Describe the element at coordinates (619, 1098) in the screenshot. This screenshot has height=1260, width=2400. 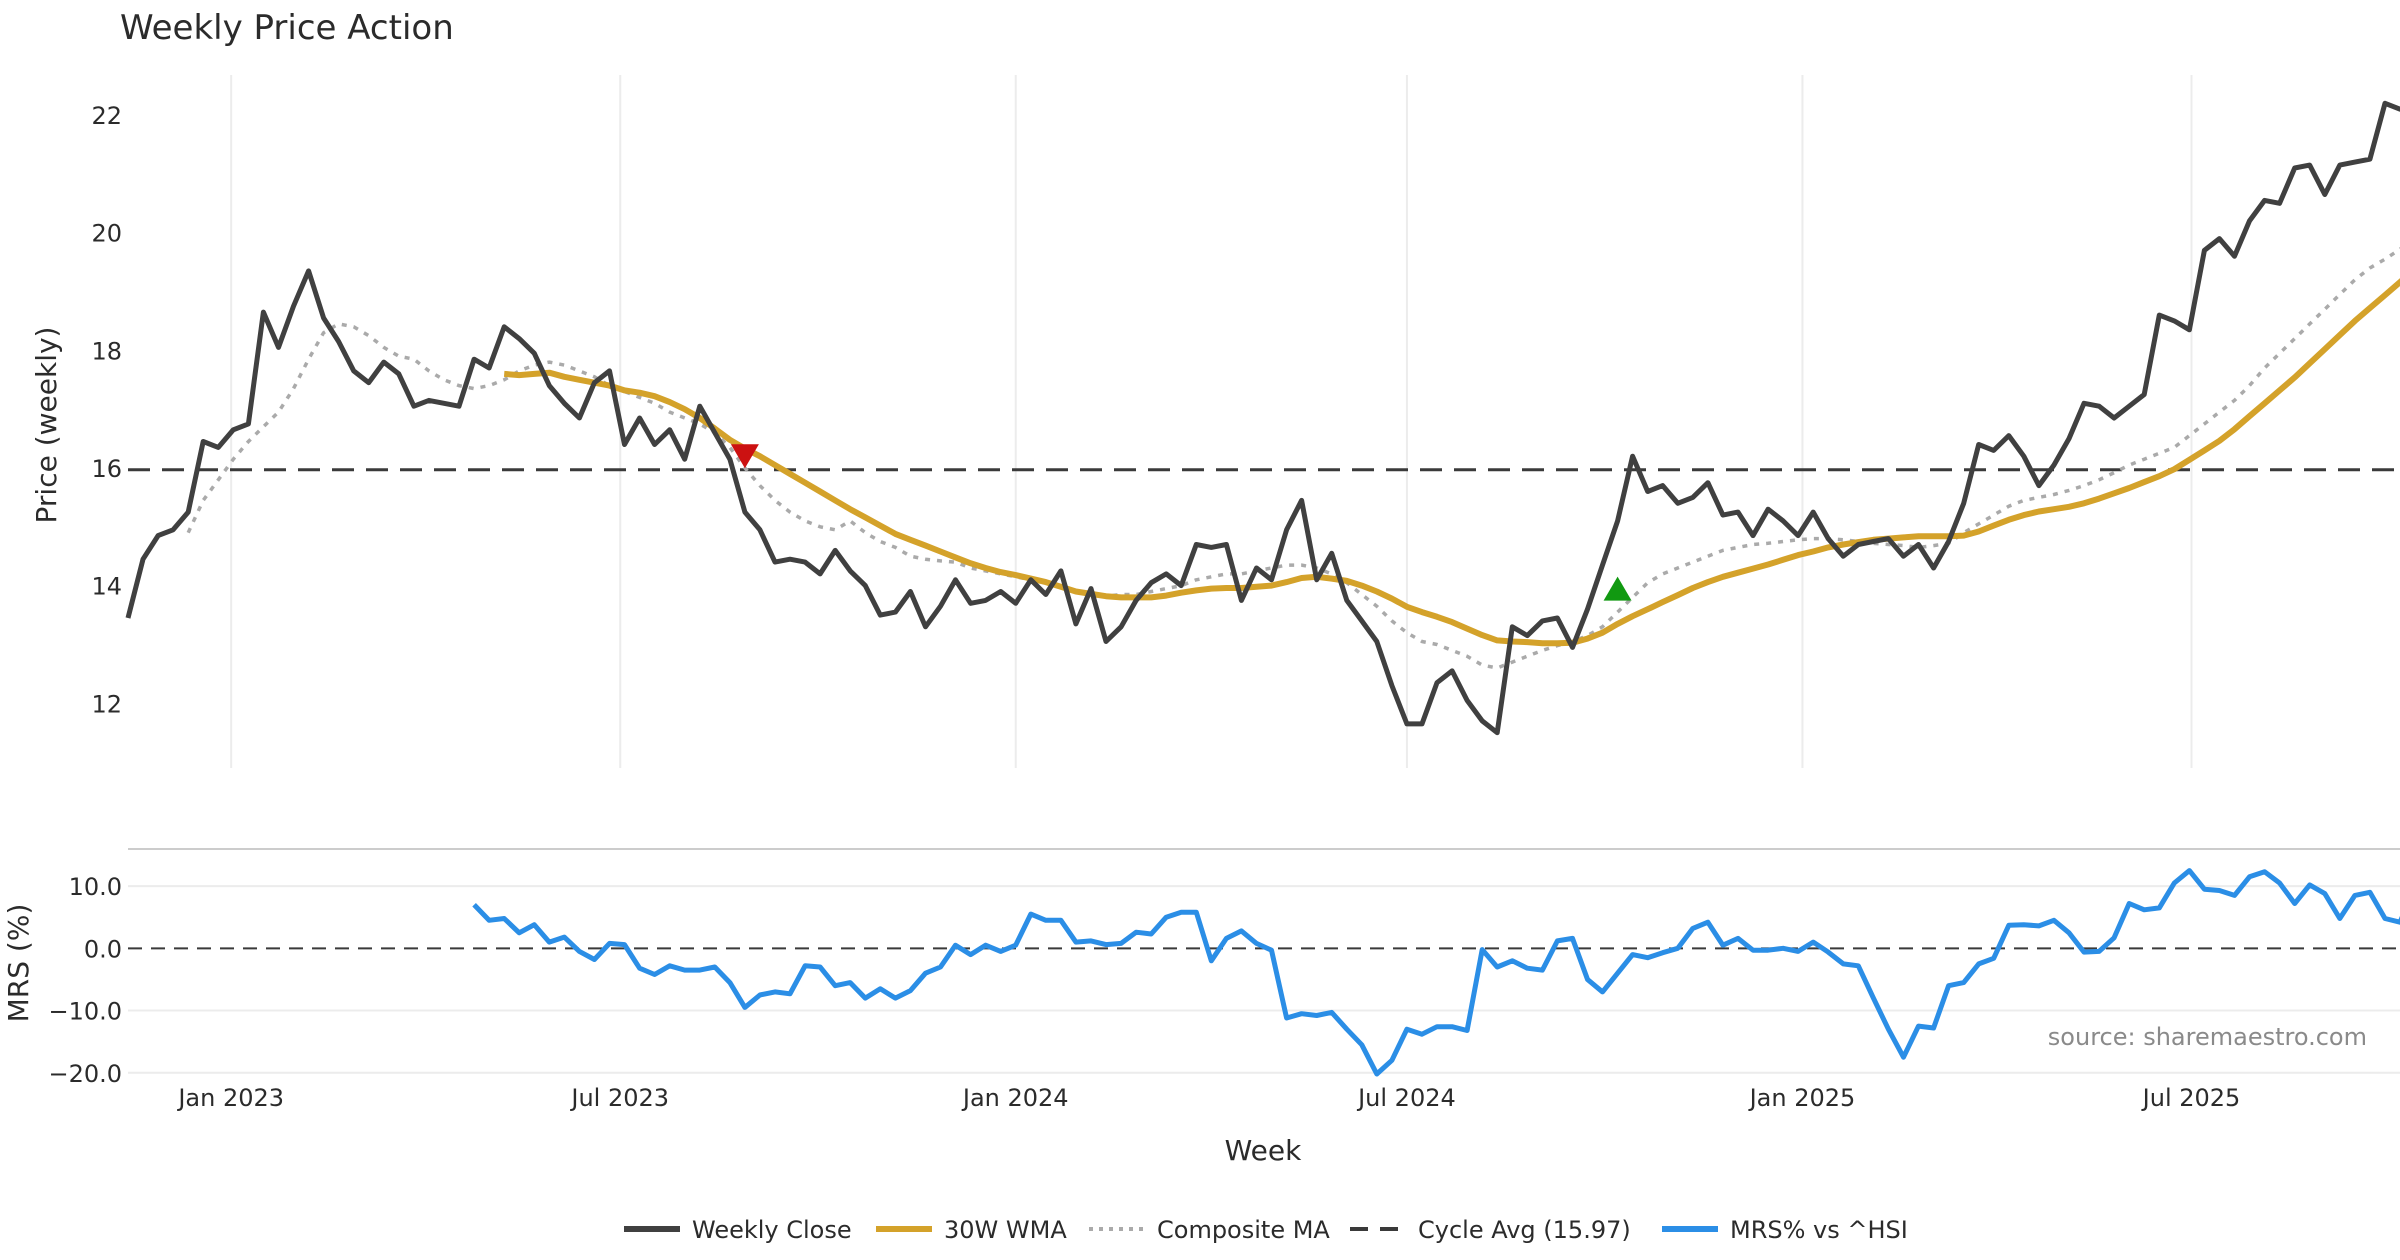
I see `x-tick-label-1: Jul 2023` at that location.